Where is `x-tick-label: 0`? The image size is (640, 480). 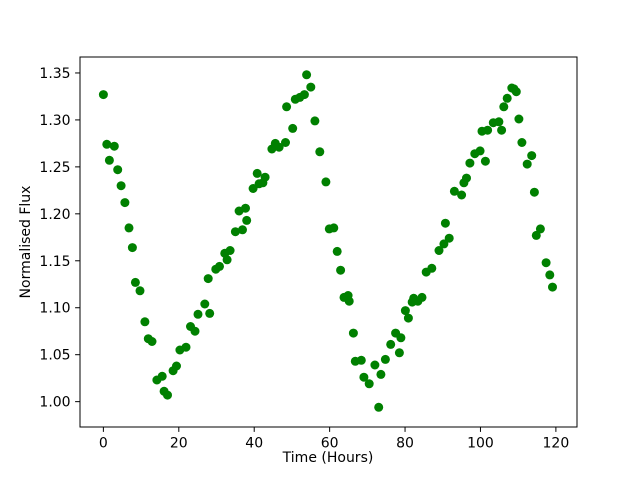 x-tick-label: 0 is located at coordinates (103, 443).